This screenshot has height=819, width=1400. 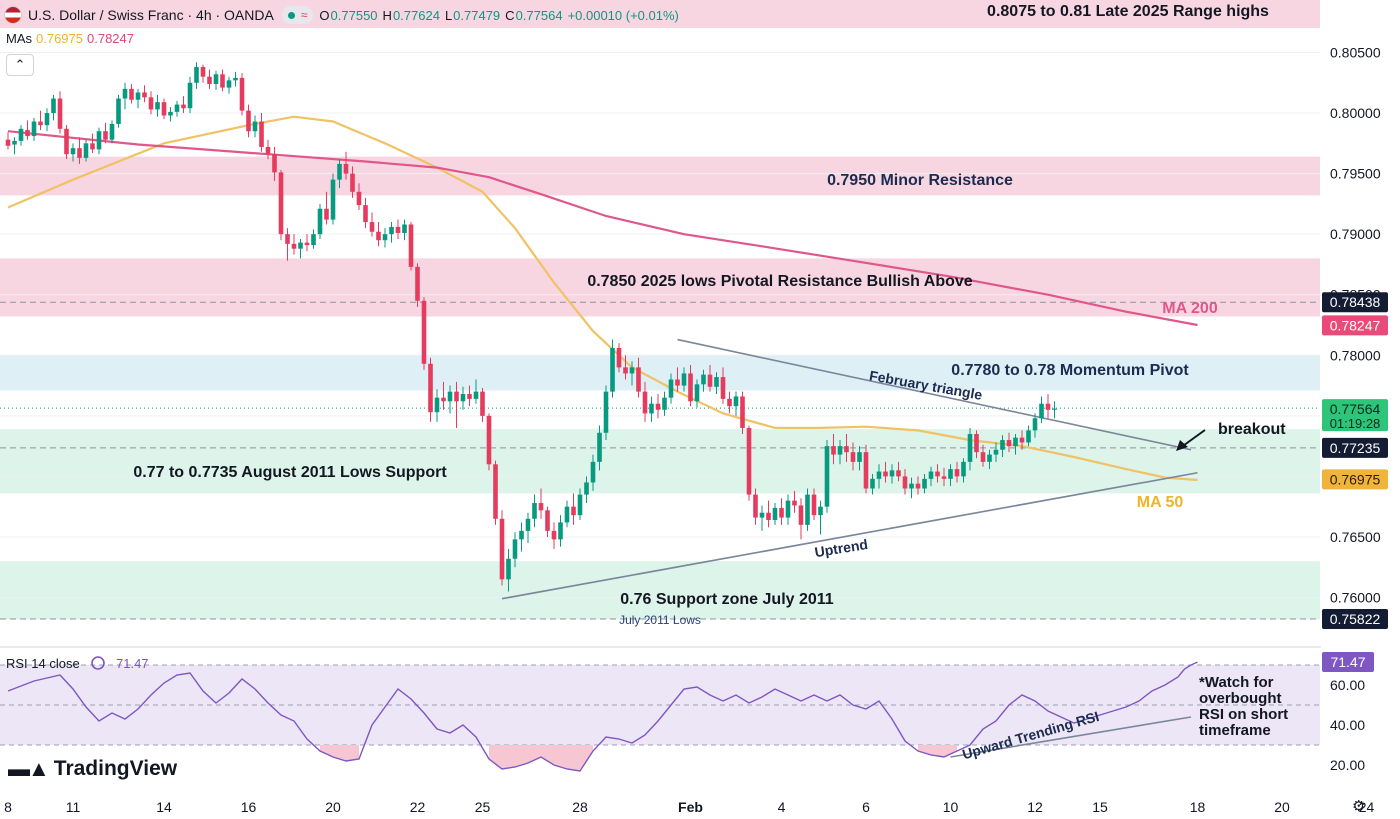 I want to click on price-tick-label: 0.79500, so click(x=1355, y=174).